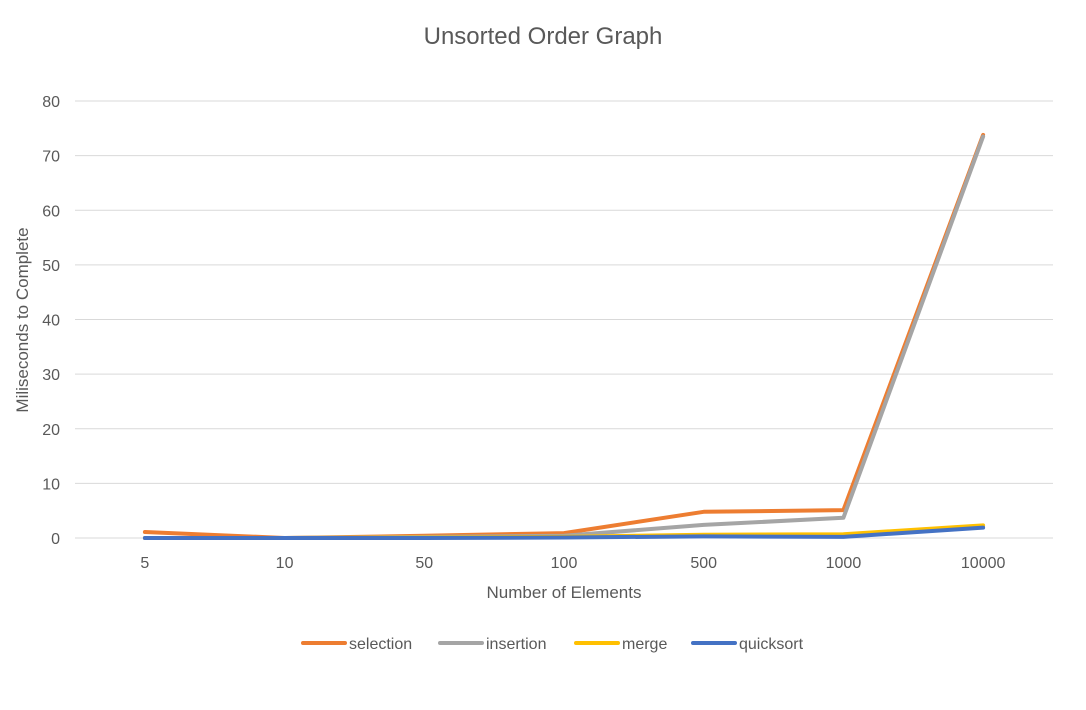 The width and height of the screenshot is (1086, 710). Describe the element at coordinates (644, 644) in the screenshot. I see `legend-label-merge: merge` at that location.